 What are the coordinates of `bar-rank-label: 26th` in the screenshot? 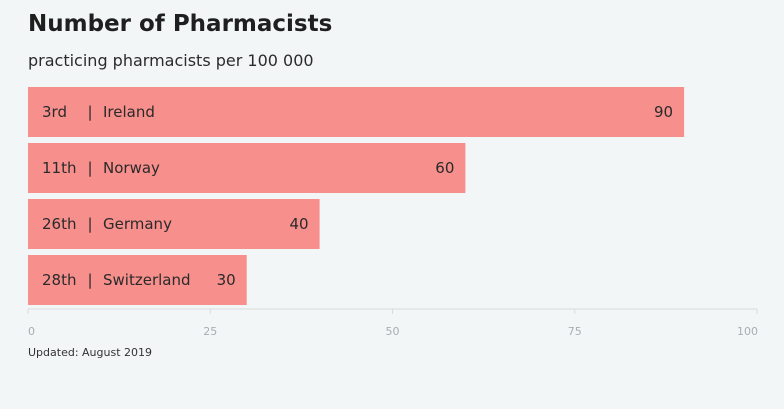 It's located at (59, 224).